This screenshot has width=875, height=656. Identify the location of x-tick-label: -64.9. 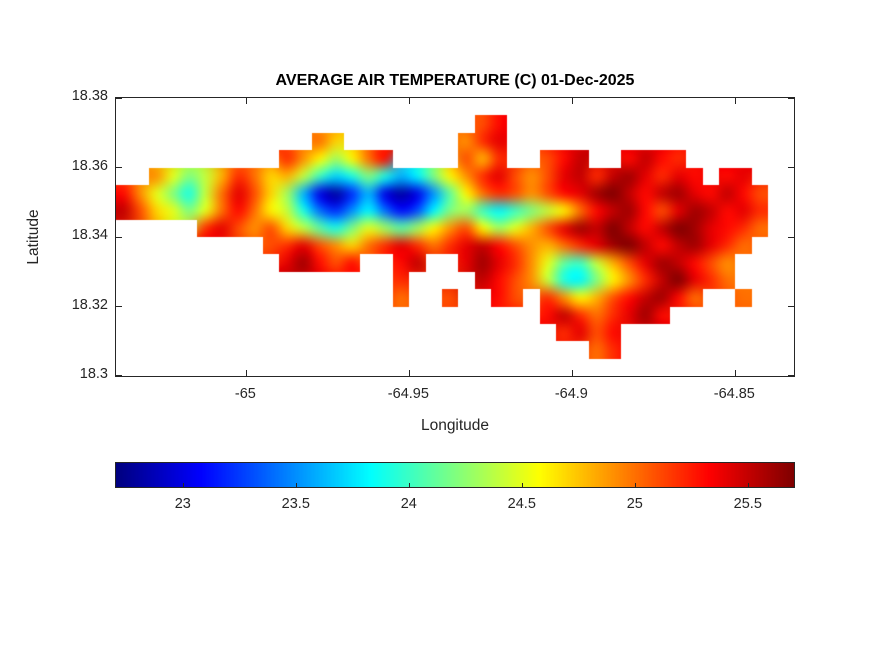
(571, 394).